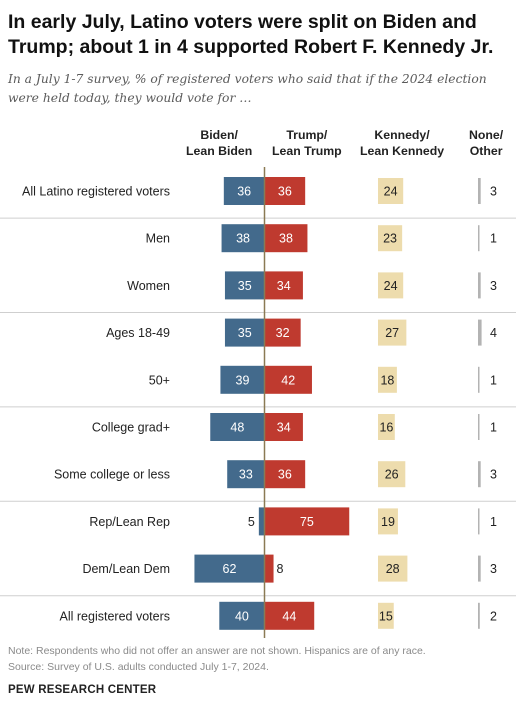  What do you see at coordinates (486, 135) in the screenshot?
I see `column-header-none-line1: None/` at bounding box center [486, 135].